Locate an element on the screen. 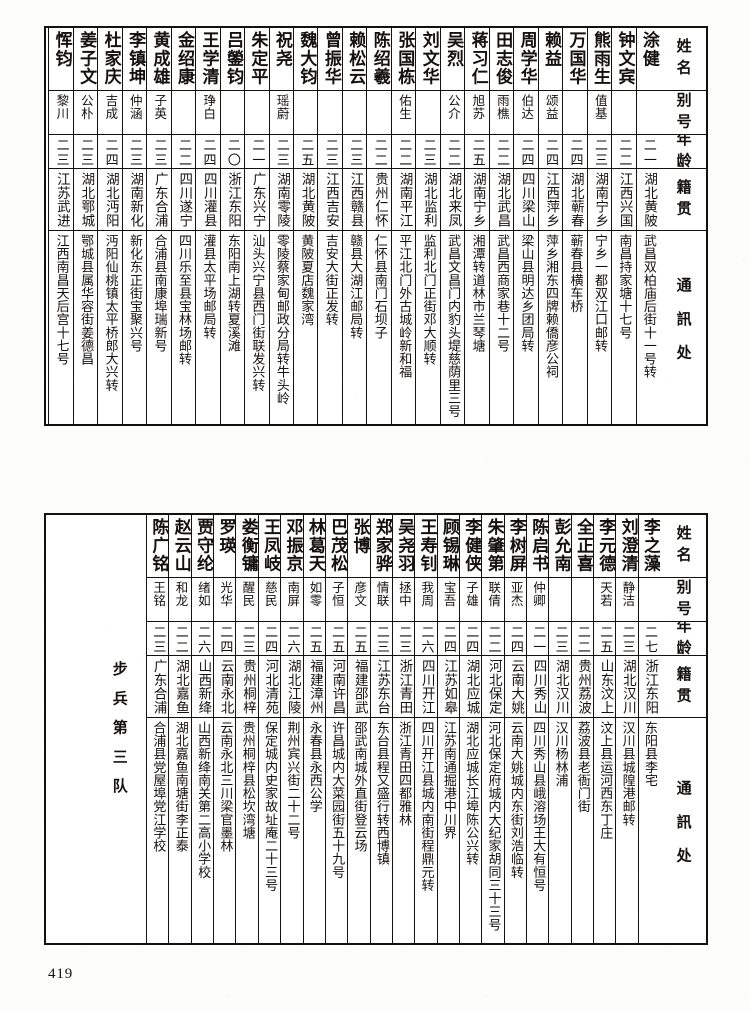 This screenshot has width=750, height=1011. entry-age: 二三 is located at coordinates (403, 638).